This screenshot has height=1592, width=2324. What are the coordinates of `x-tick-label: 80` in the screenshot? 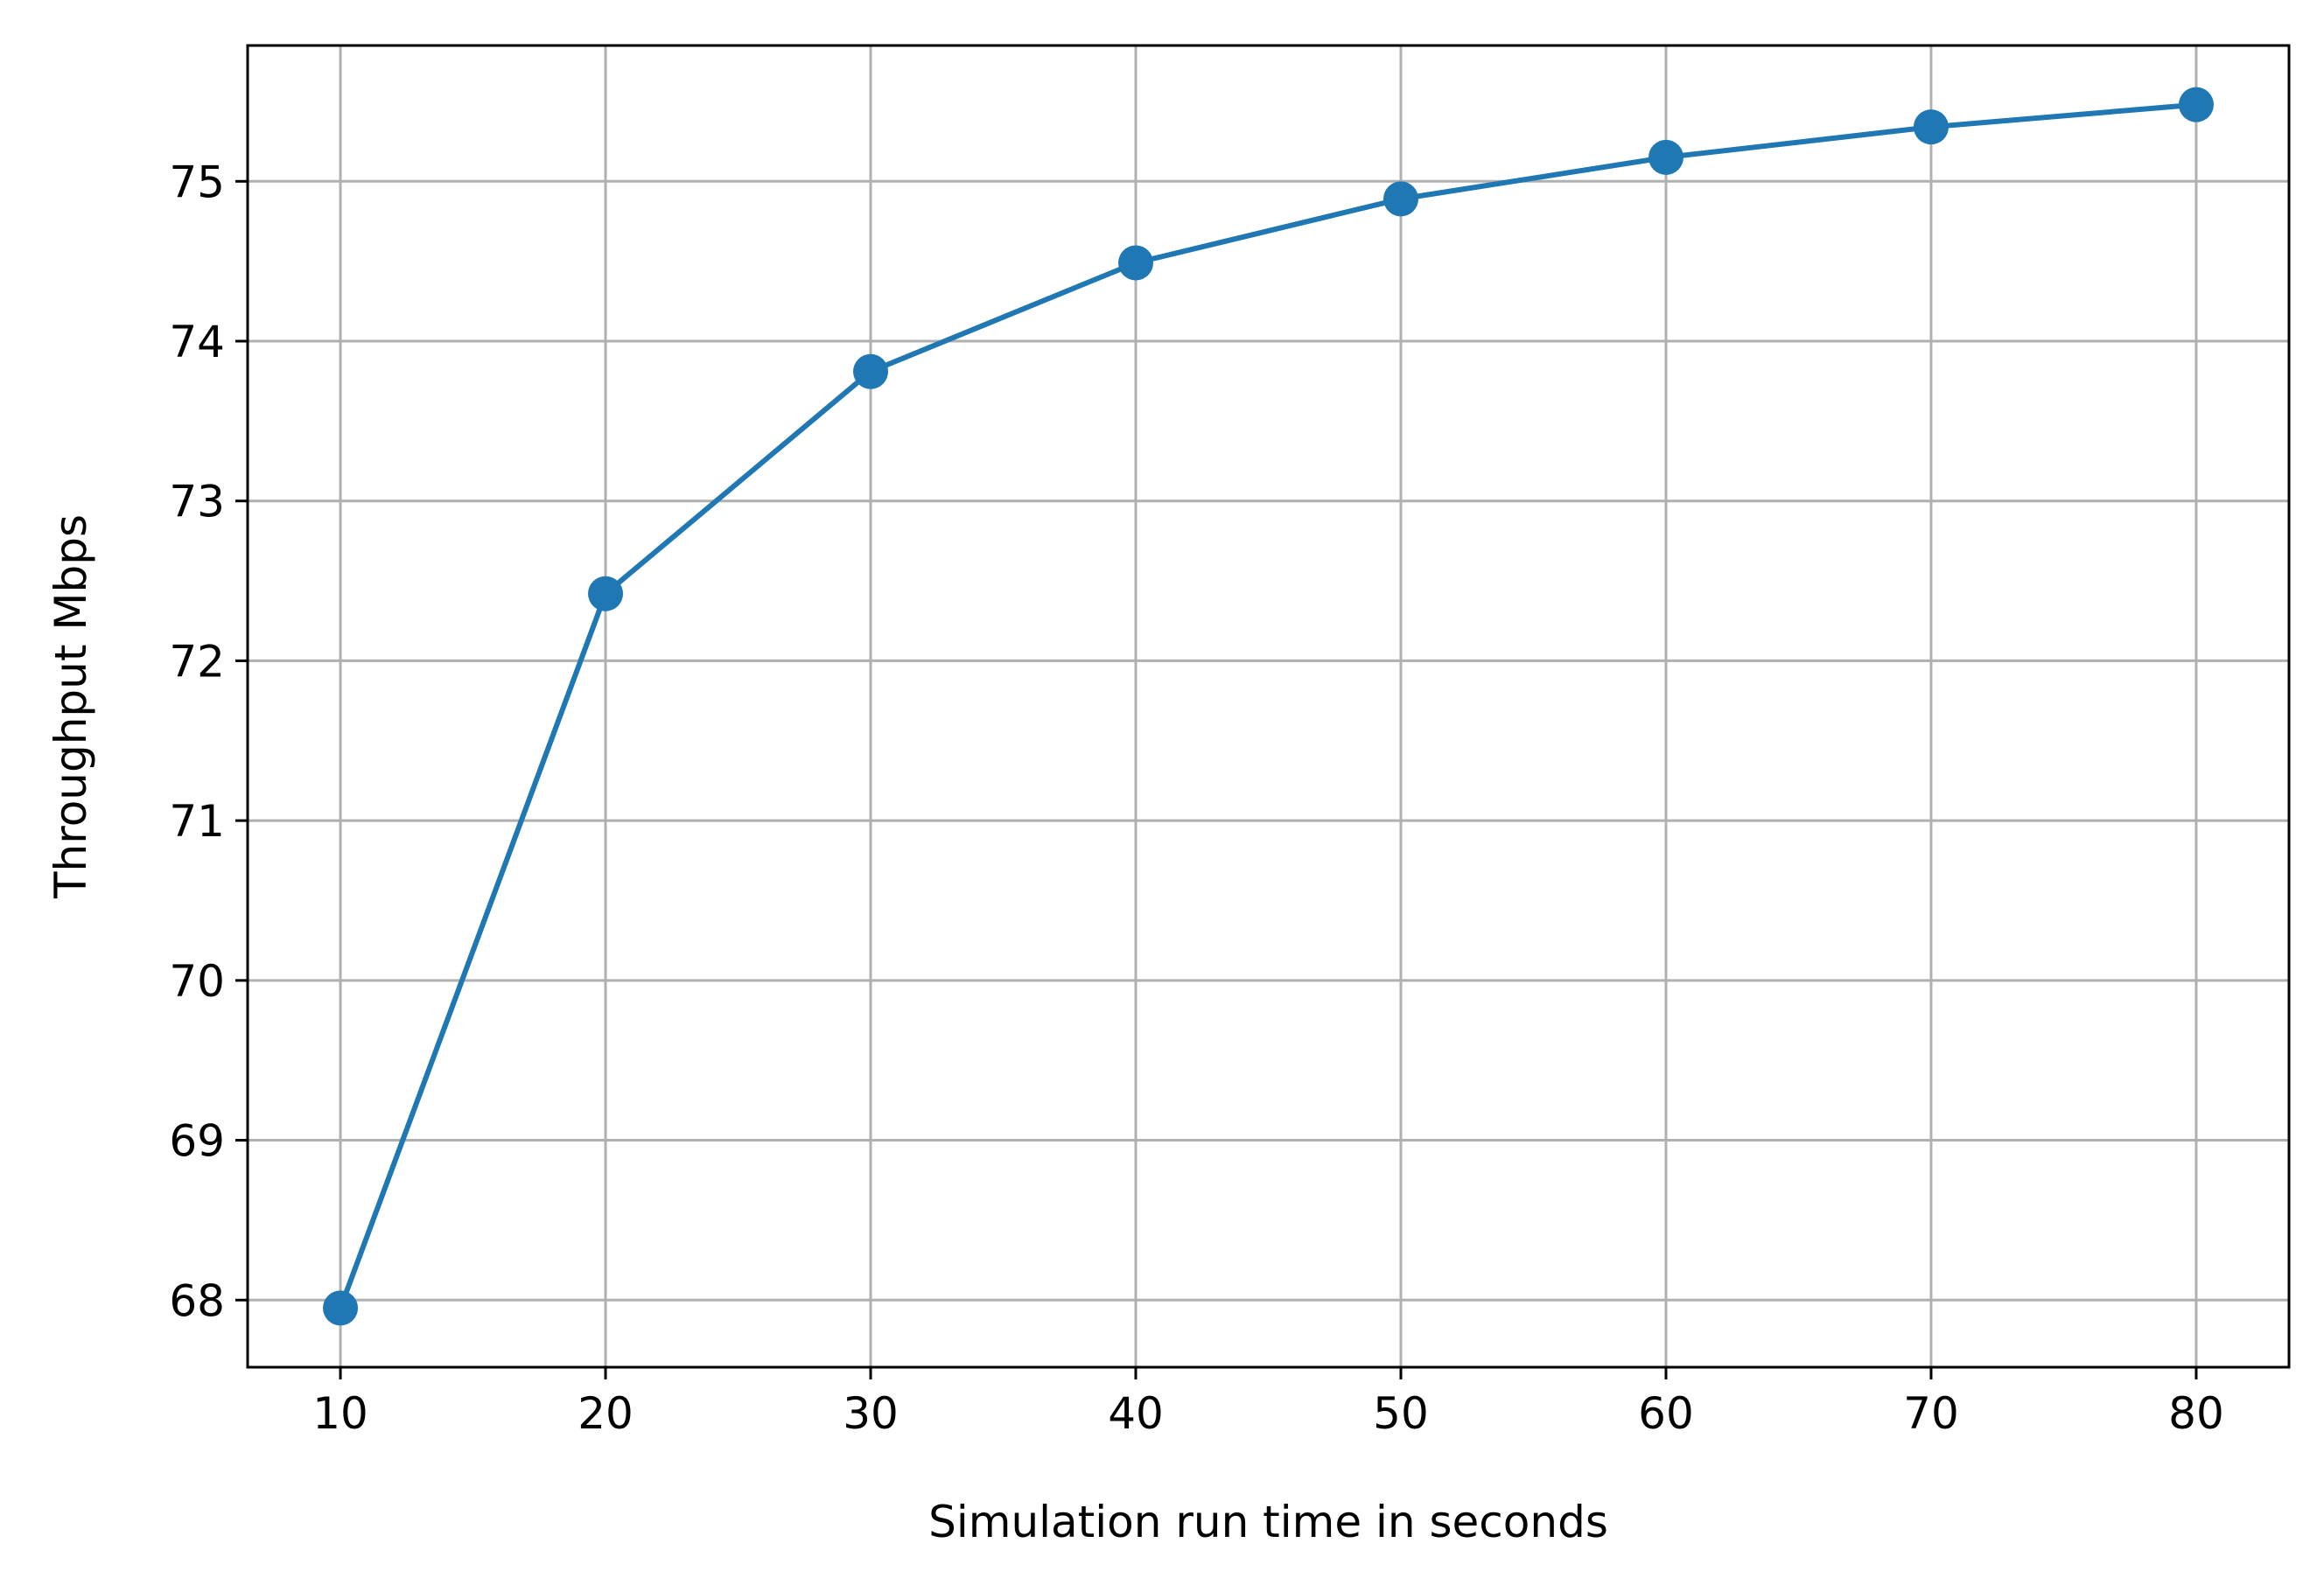 It's located at (2196, 1413).